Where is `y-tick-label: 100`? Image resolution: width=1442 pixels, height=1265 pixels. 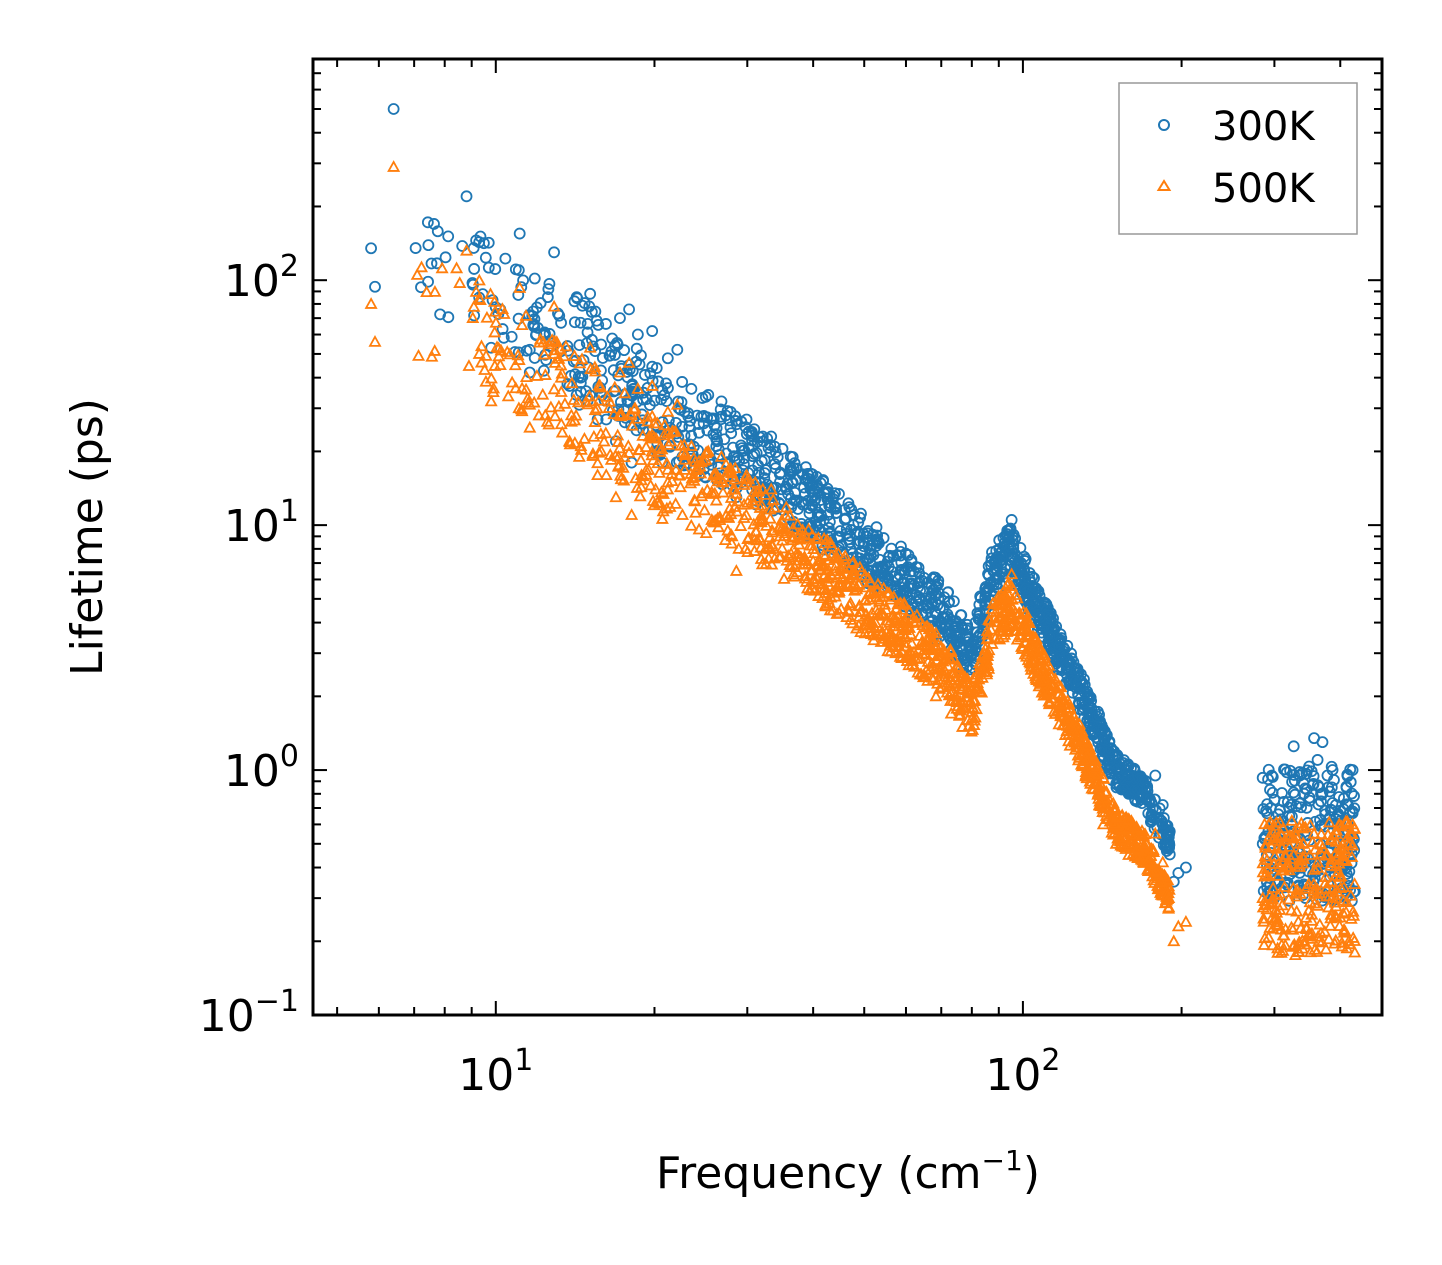
y-tick-label: 100 is located at coordinates (261, 768).